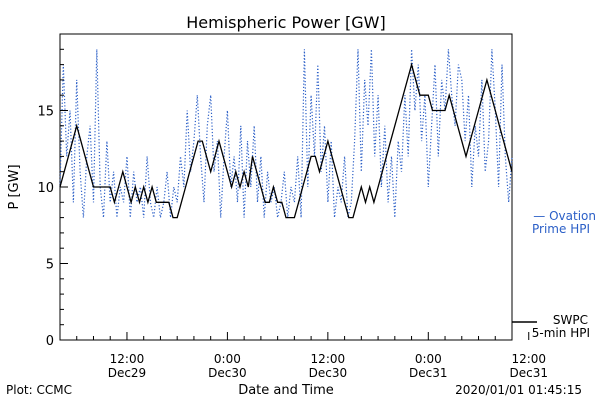  I want to click on y-tick-label-0: 0, so click(50, 341).